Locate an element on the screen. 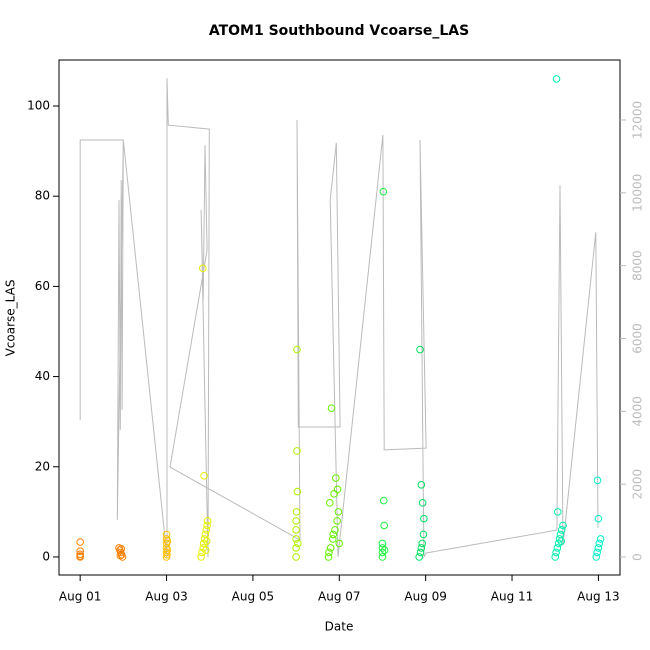 This screenshot has height=650, width=650. x-tick-label: Aug 13 is located at coordinates (598, 597).